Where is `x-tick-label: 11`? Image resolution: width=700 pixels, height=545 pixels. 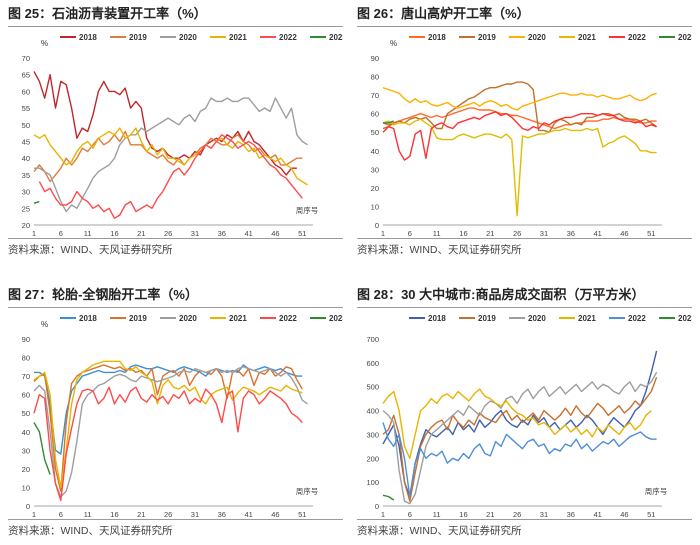 x-tick-label: 11 is located at coordinates (437, 513).